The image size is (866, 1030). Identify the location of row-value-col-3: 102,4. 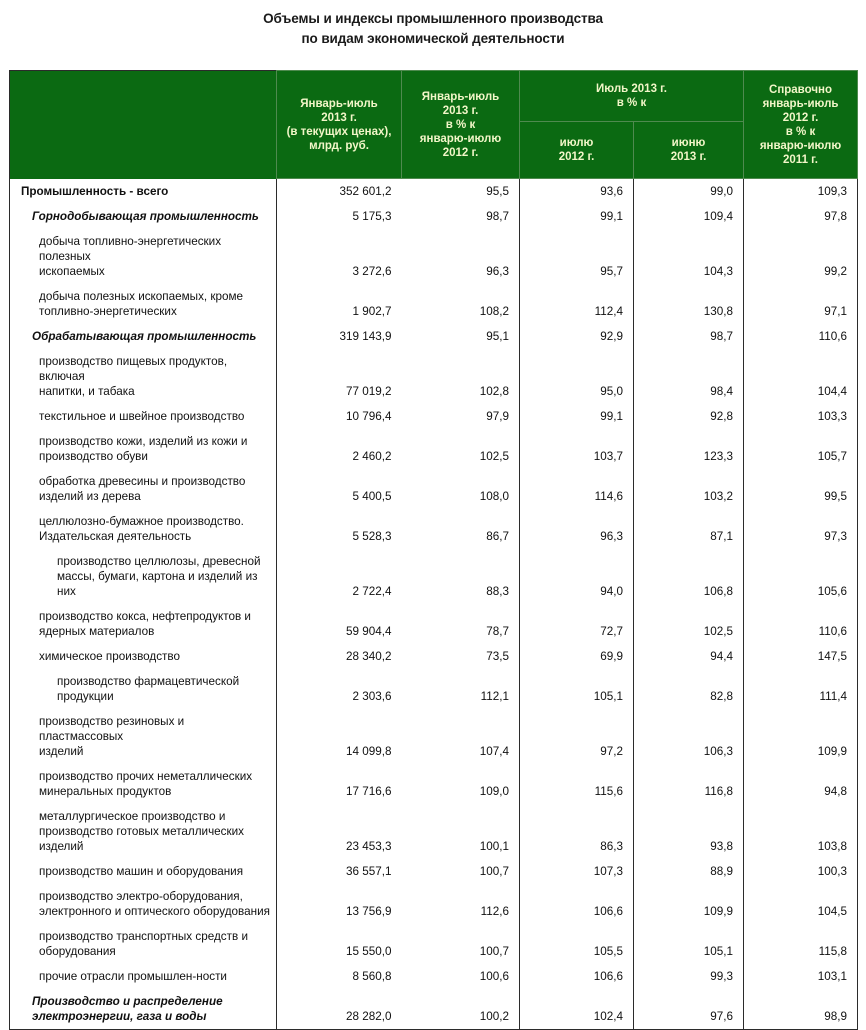
(576, 1009).